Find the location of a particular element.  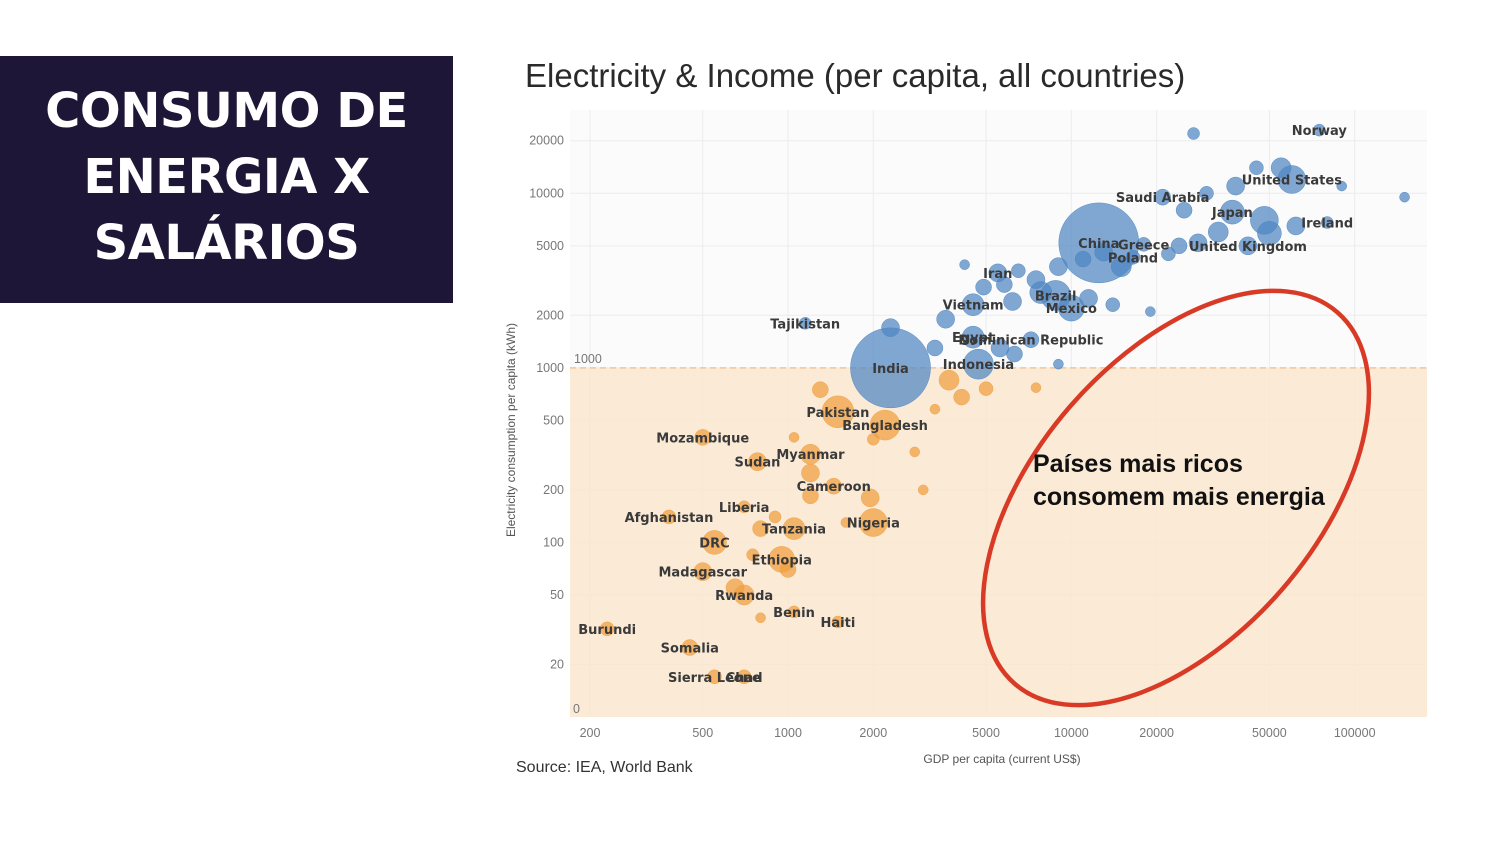

point-drc is located at coordinates (714, 542).